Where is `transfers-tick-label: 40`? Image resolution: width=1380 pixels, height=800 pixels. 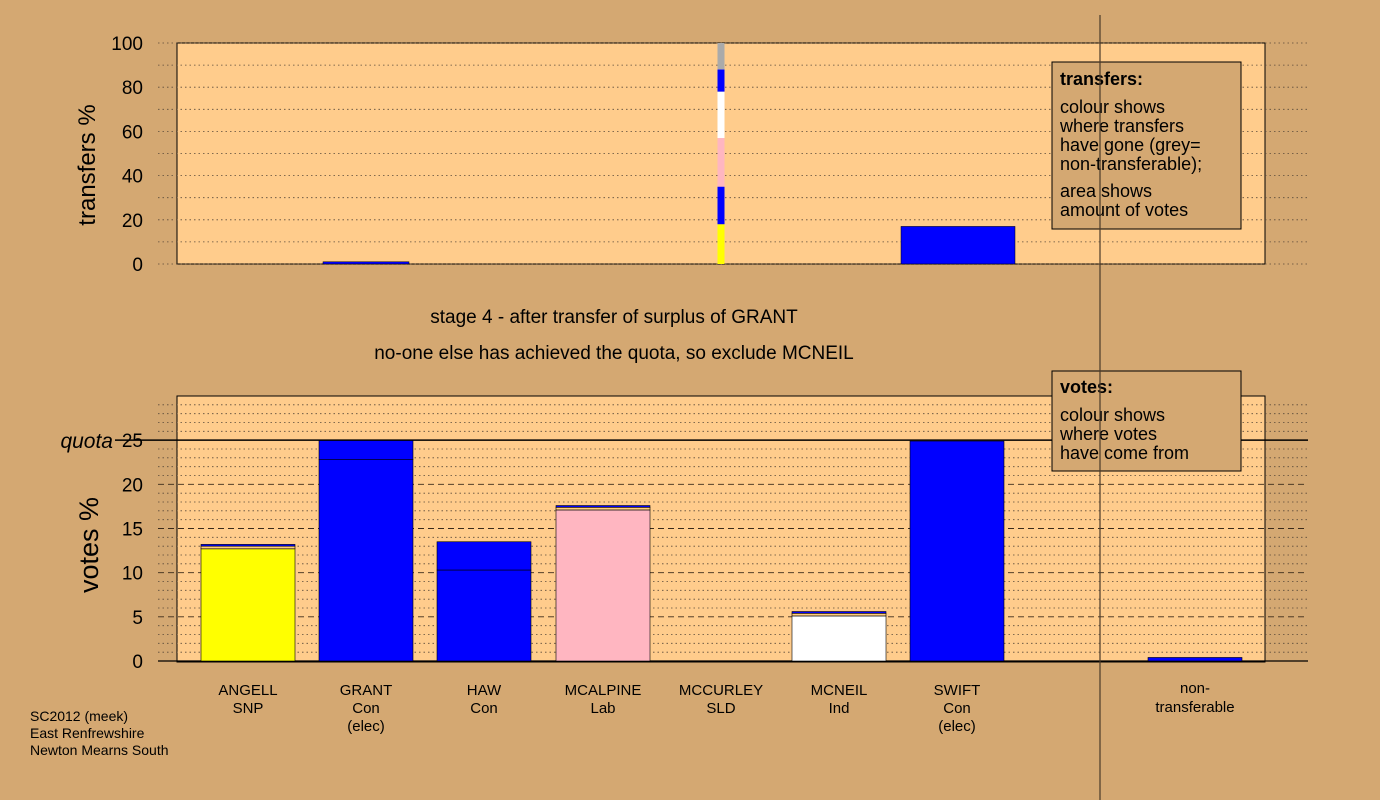 transfers-tick-label: 40 is located at coordinates (132, 177).